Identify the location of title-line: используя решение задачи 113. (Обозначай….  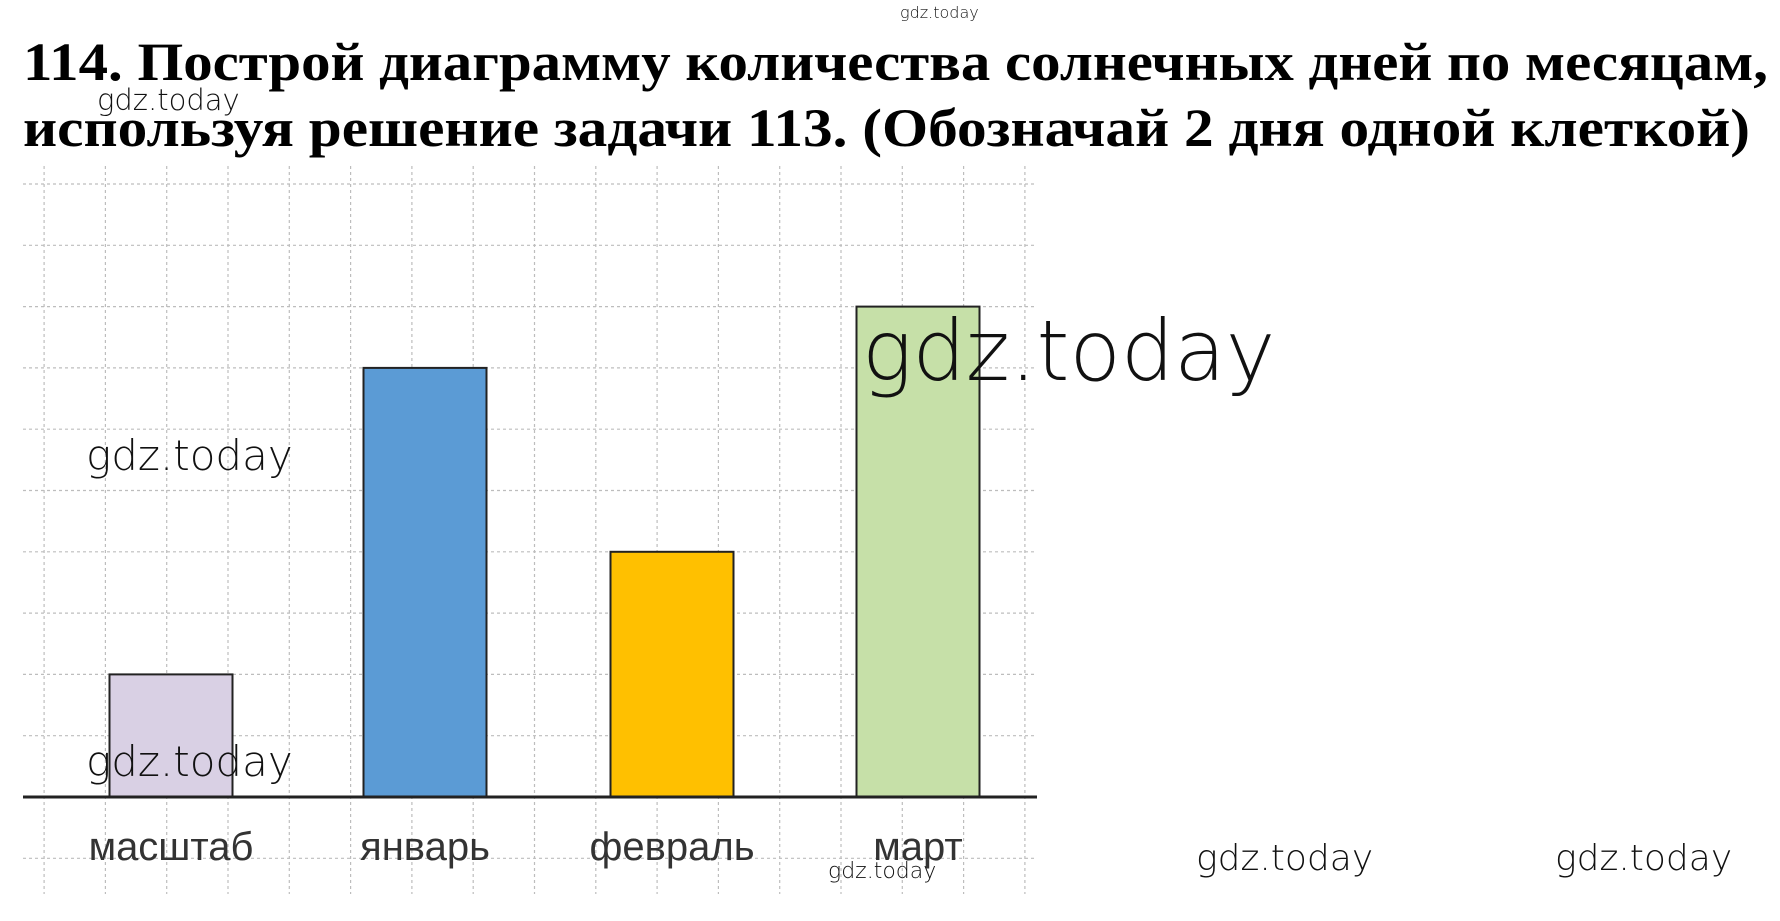
(886, 128).